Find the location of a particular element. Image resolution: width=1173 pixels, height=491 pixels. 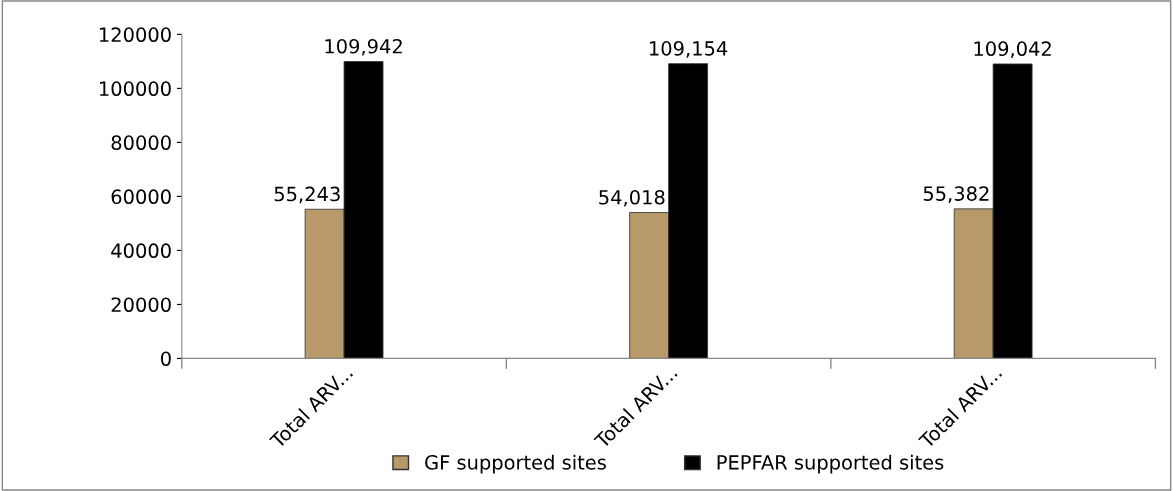

data-label: 55,382 is located at coordinates (956, 194).